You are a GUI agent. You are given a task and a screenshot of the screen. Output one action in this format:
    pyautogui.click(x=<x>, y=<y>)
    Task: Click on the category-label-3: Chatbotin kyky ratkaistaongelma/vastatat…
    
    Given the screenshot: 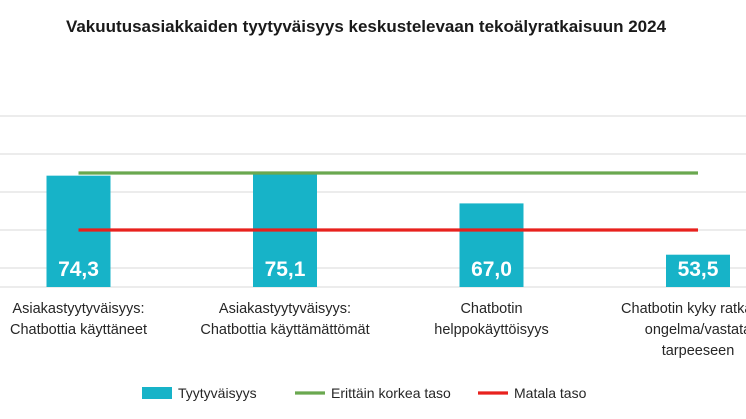 What is the action you would take?
    pyautogui.click(x=683, y=330)
    